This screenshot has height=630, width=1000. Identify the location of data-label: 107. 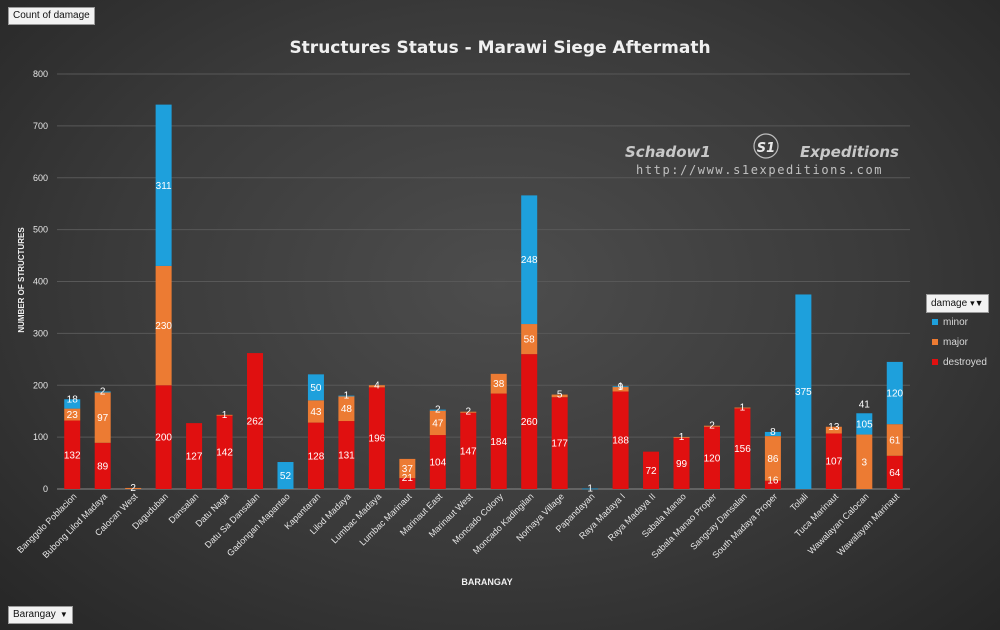
(833, 462).